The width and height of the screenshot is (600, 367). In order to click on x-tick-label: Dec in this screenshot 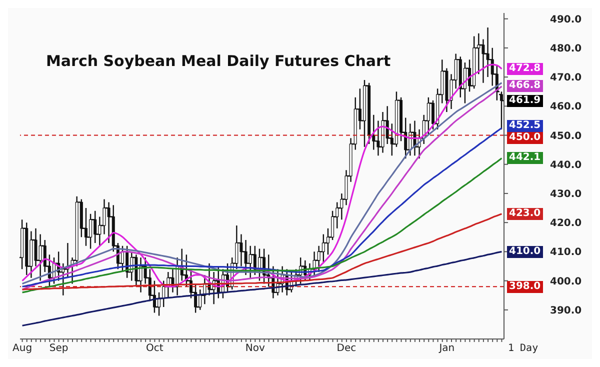, I will do `click(346, 348)`.